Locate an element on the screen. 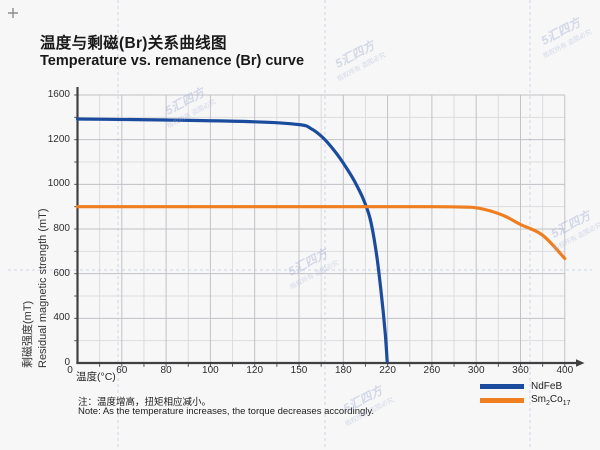 Image resolution: width=600 pixels, height=450 pixels. page-title-zh: 温度与剩磁(Br)关系曲线图 is located at coordinates (133, 43).